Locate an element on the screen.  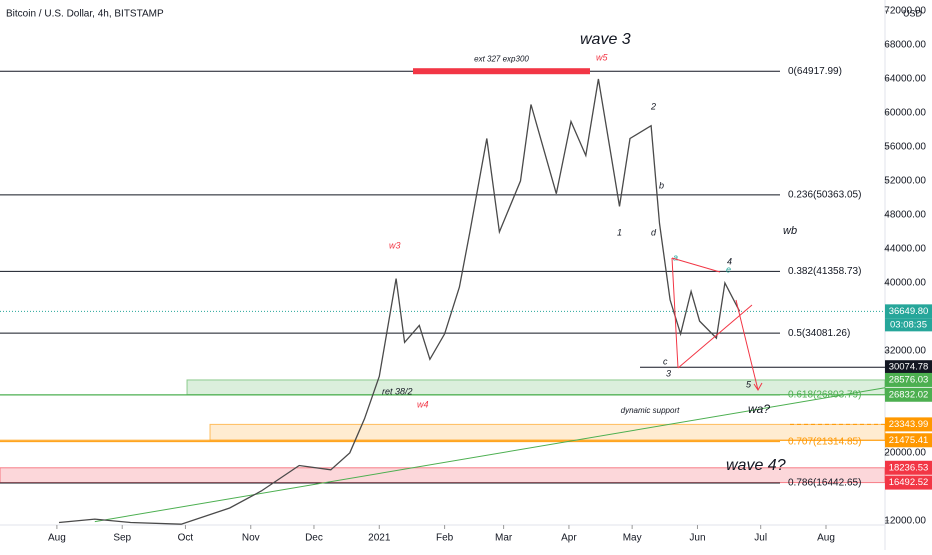
price-label: 28576.03 is located at coordinates (909, 379).